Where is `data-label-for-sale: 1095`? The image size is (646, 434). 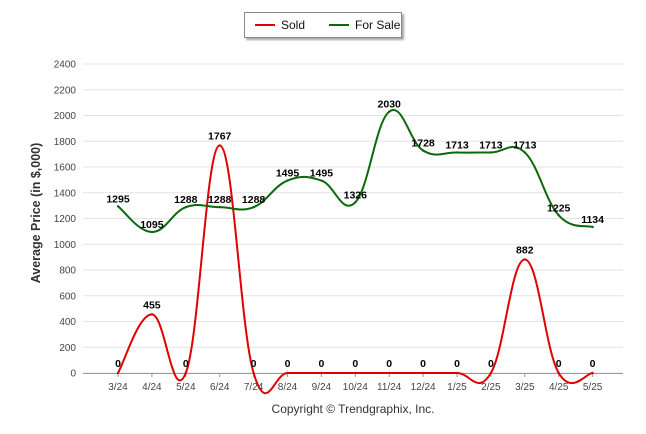
data-label-for-sale: 1095 is located at coordinates (152, 225).